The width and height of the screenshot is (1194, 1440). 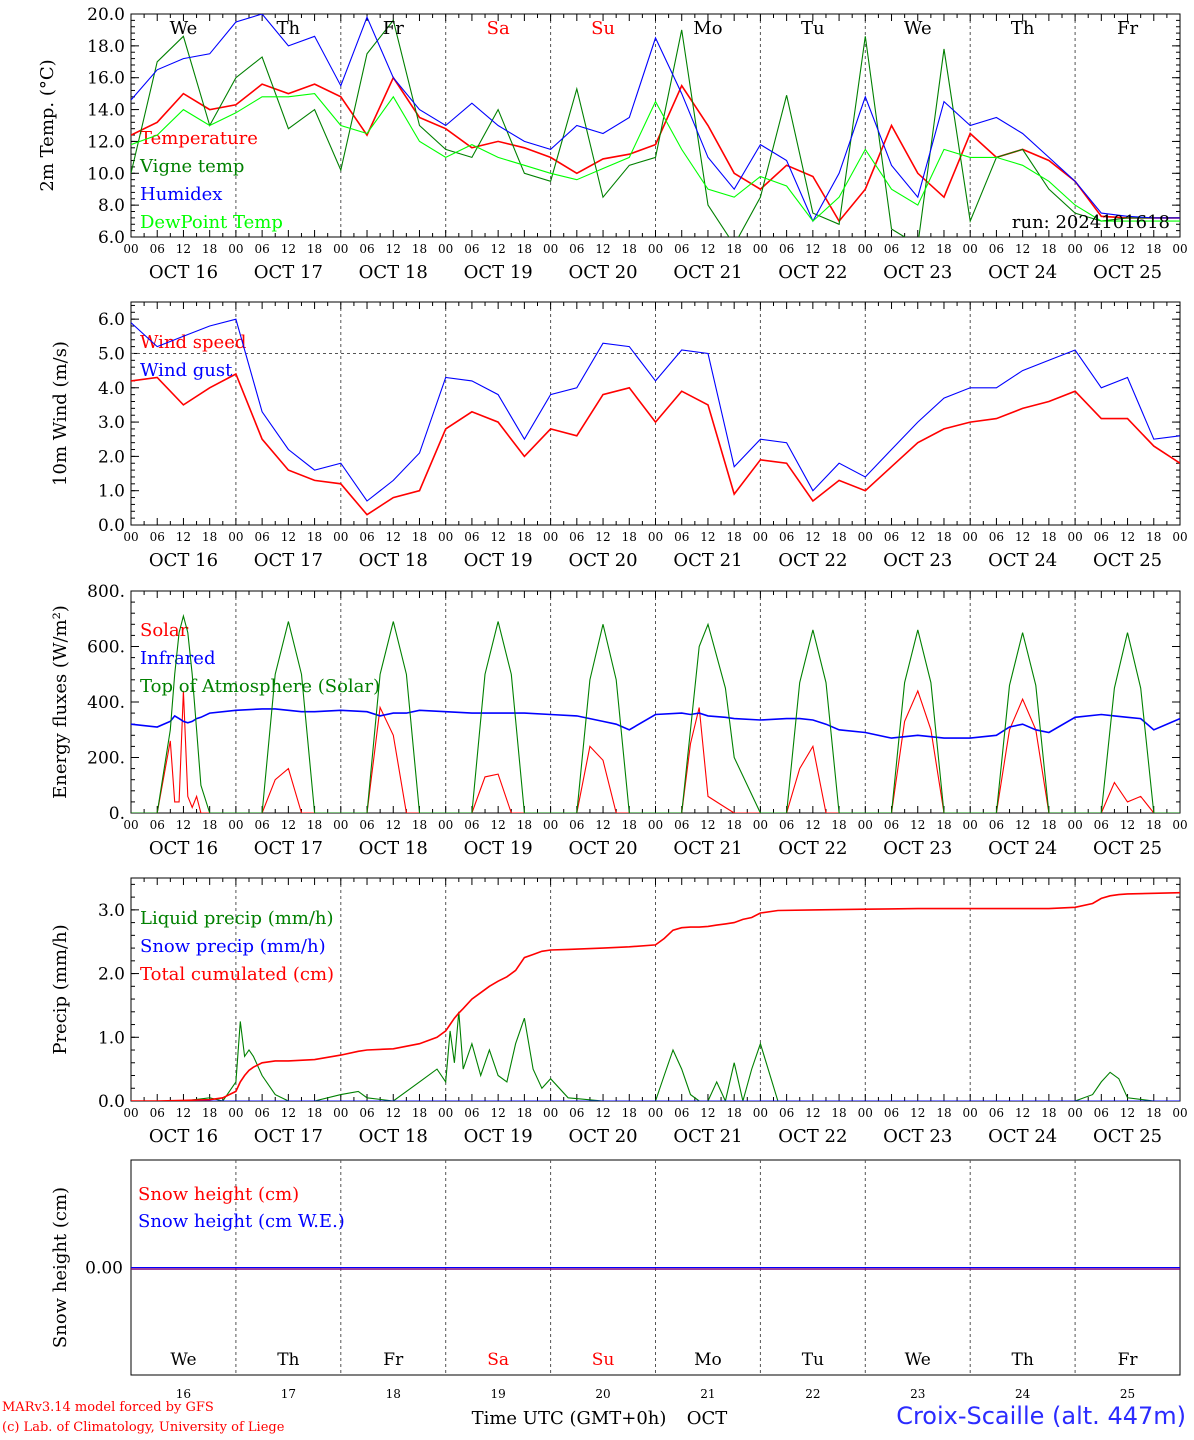 What do you see at coordinates (111, 492) in the screenshot?
I see `panel-2-ytick-label: 1.0` at bounding box center [111, 492].